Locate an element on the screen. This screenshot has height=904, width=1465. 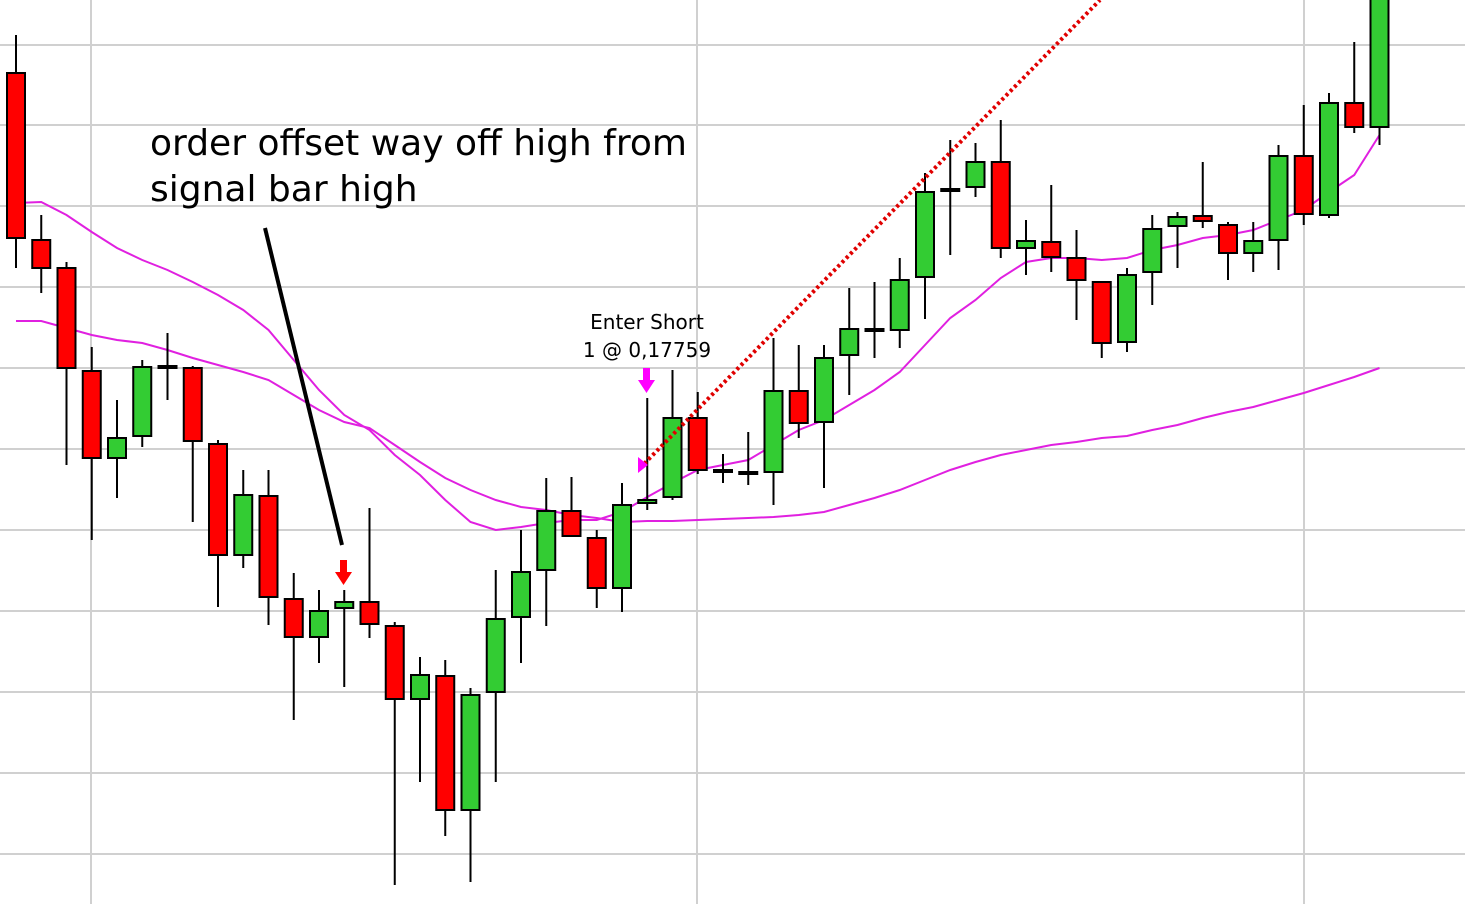
entry-marker is located at coordinates (643, 465).